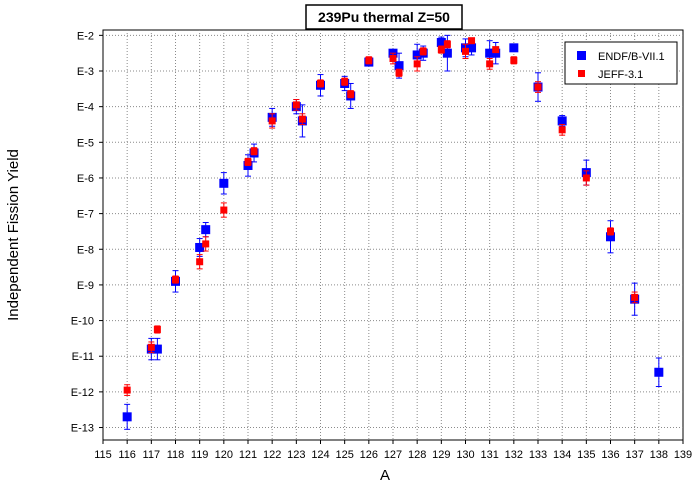  Describe the element at coordinates (85, 108) in the screenshot. I see `y-tick-label: E-4` at that location.